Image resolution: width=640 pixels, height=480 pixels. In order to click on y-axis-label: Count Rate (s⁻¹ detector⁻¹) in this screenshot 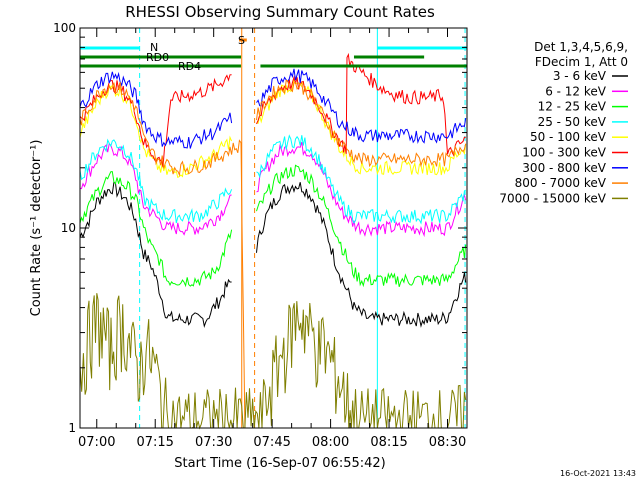, I will do `click(36, 228)`.